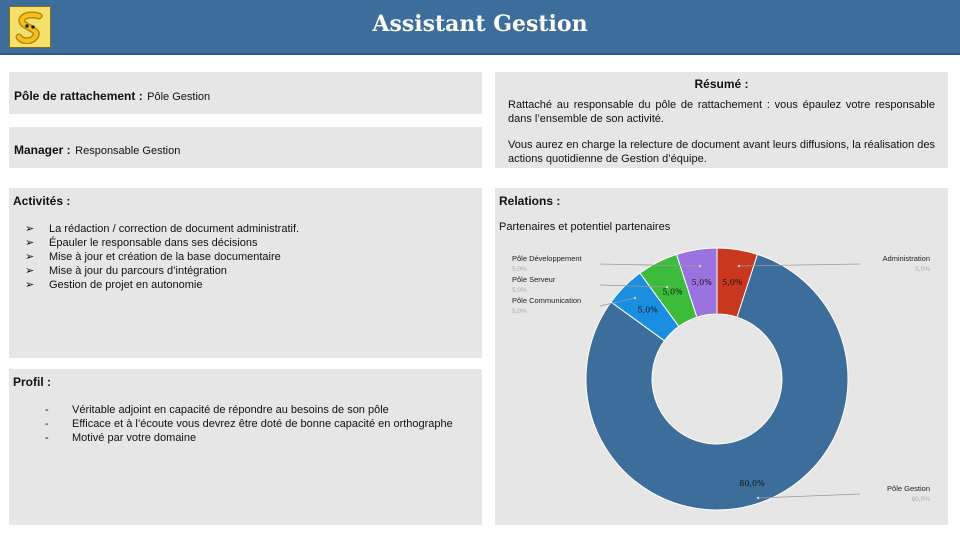 The width and height of the screenshot is (960, 540). What do you see at coordinates (752, 483) in the screenshot?
I see `slice-value-label: 80,0%` at bounding box center [752, 483].